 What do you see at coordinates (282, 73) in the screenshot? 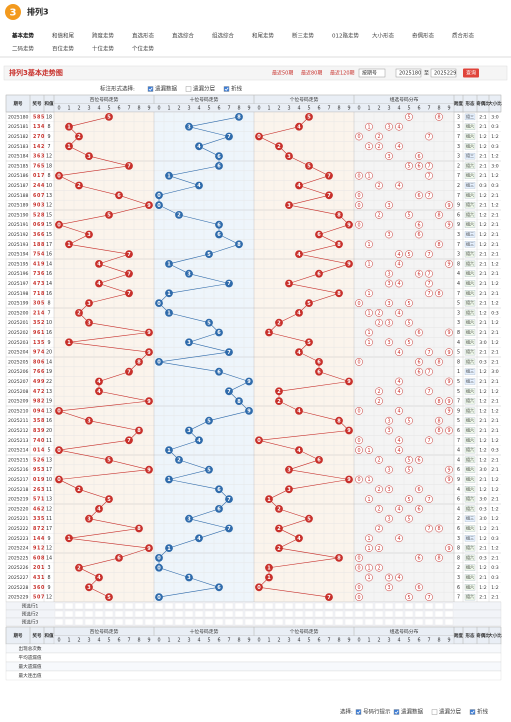
I see `period-link: 最近50期` at bounding box center [282, 73].